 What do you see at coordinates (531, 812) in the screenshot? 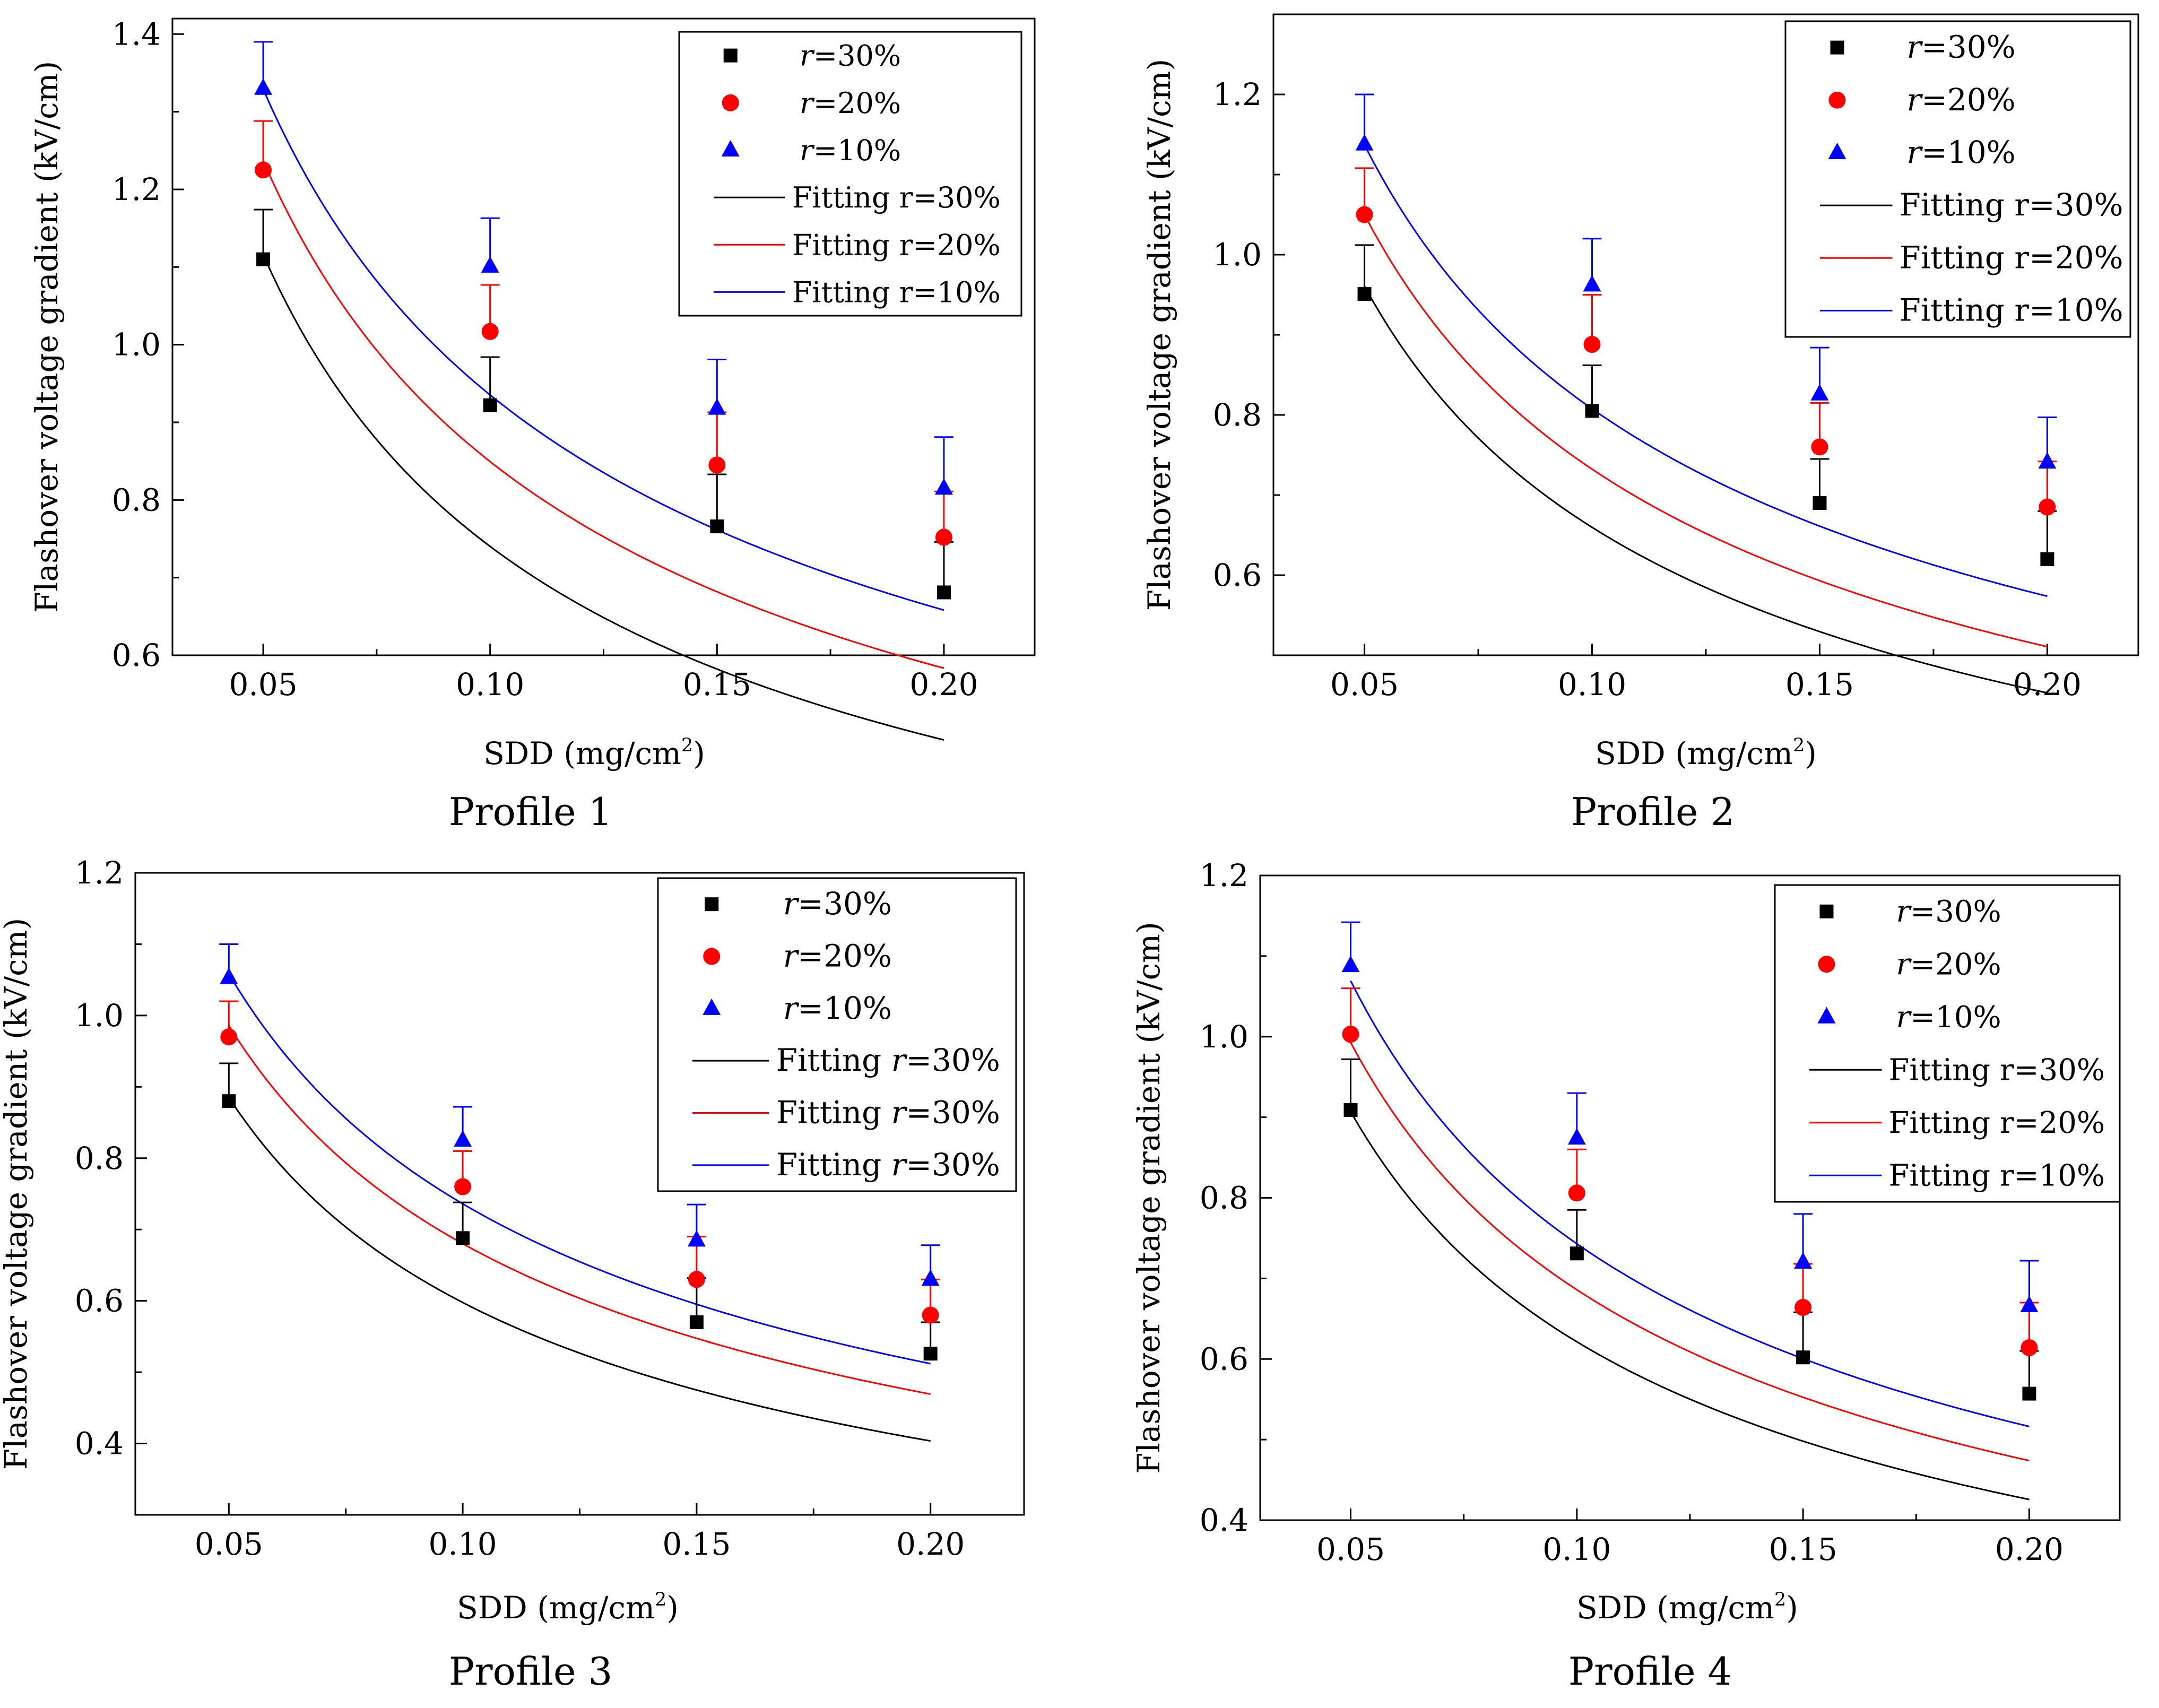
I see `chart-title: Profile 1` at bounding box center [531, 812].